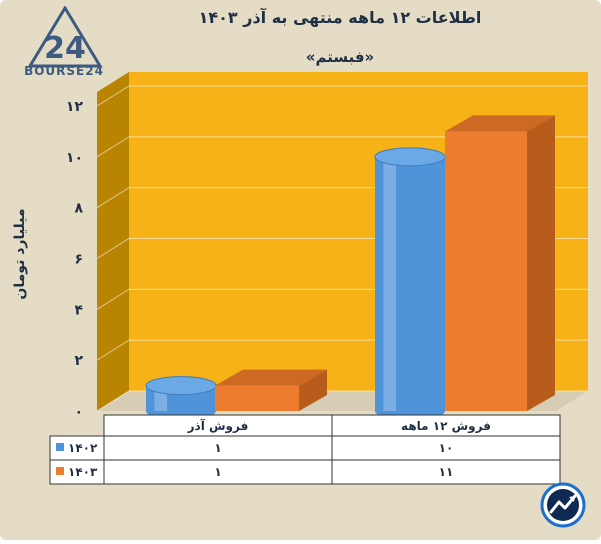  Describe the element at coordinates (218, 426) in the screenshot. I see `category-label: فروش آذر` at that location.